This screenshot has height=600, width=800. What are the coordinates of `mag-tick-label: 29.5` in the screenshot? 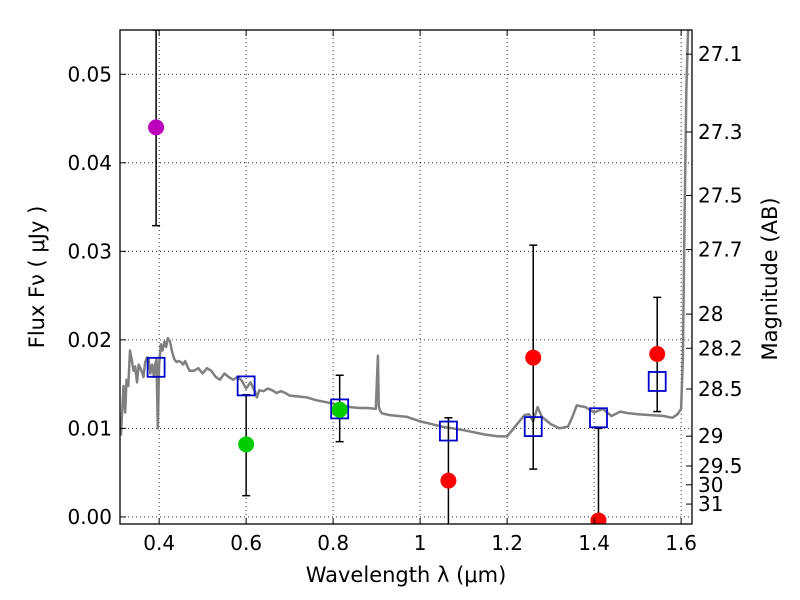 It's located at (720, 466).